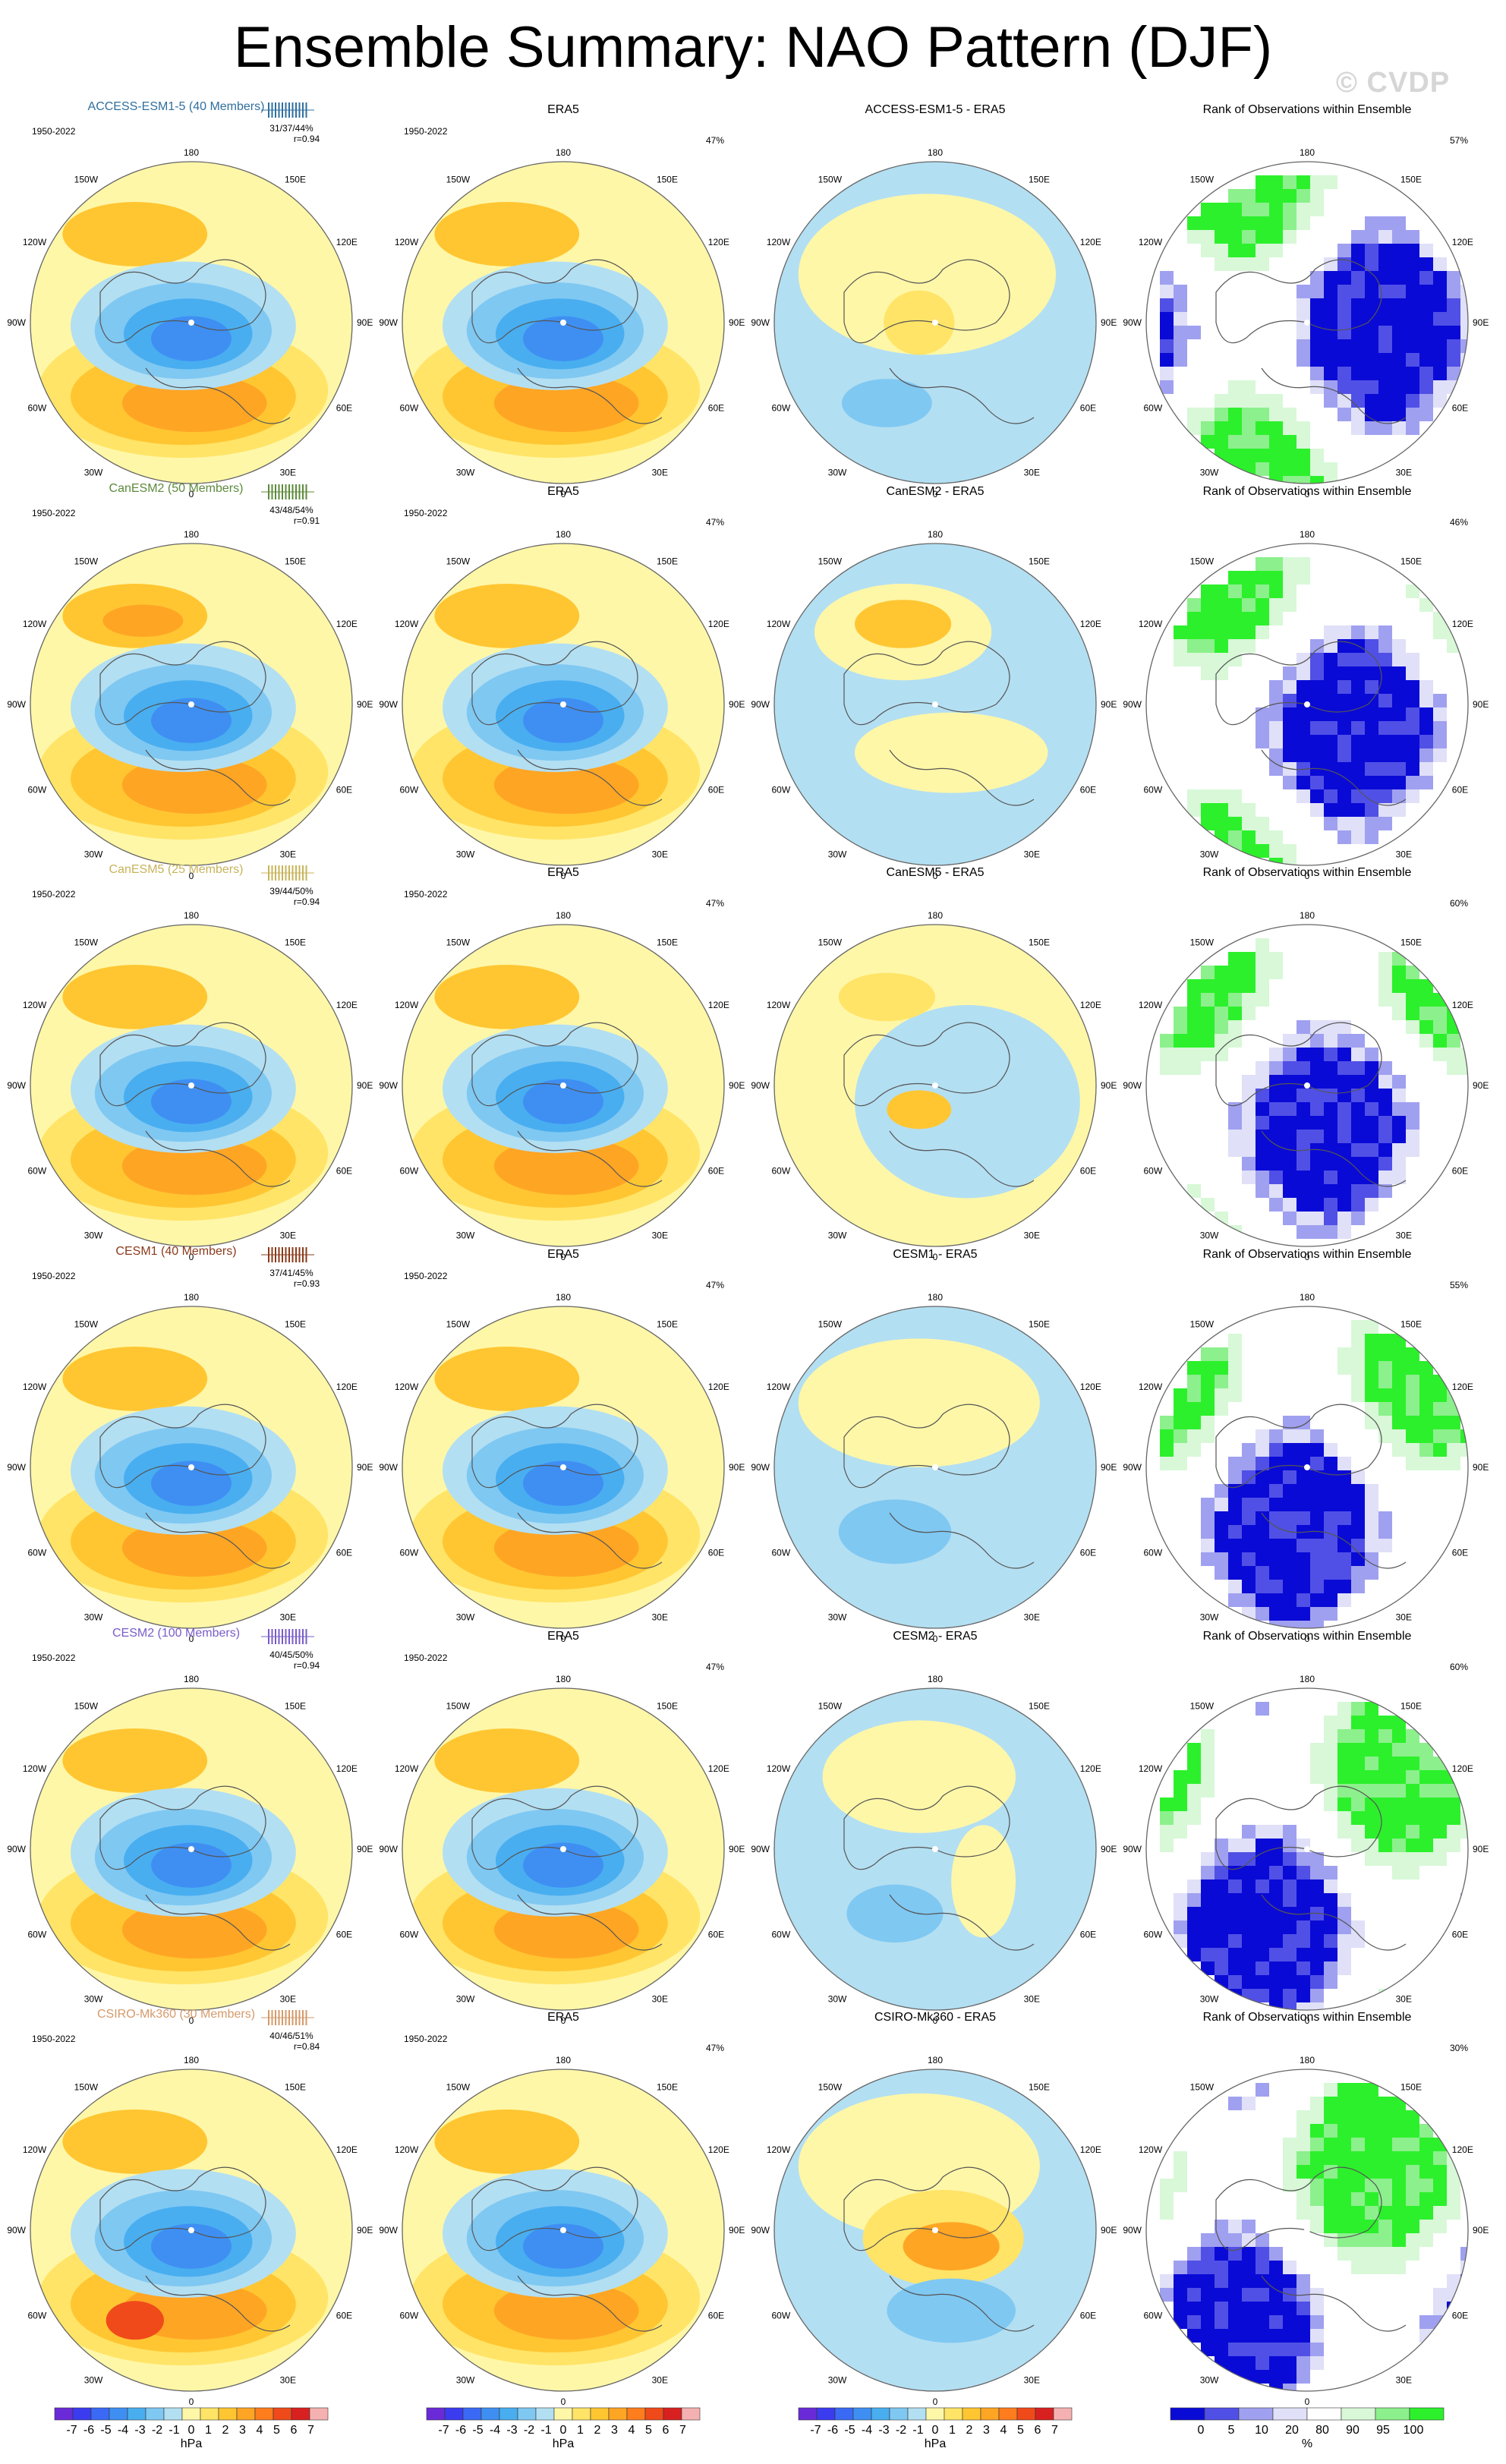  I want to click on colorbar-swatch-hpa, so click(82, 2414).